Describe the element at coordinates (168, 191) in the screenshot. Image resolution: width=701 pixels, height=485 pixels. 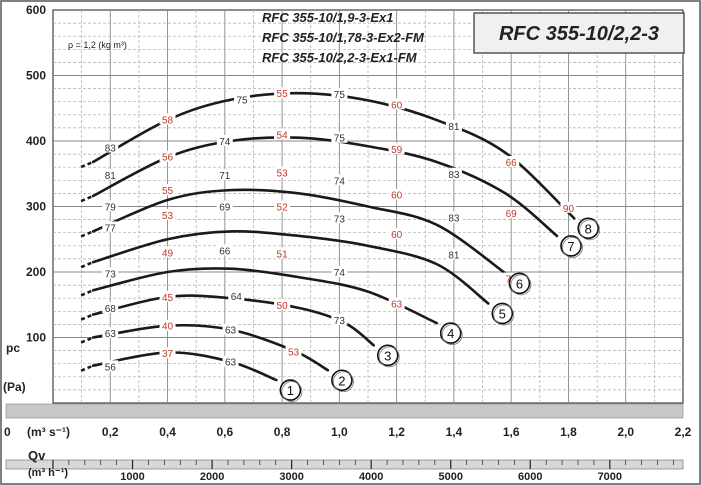
I see `efficiency-label: 55` at that location.